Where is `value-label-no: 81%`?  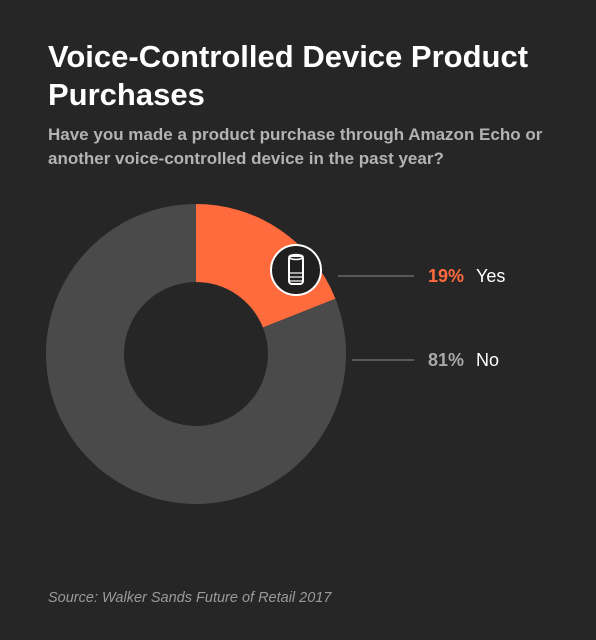 value-label-no: 81% is located at coordinates (446, 360).